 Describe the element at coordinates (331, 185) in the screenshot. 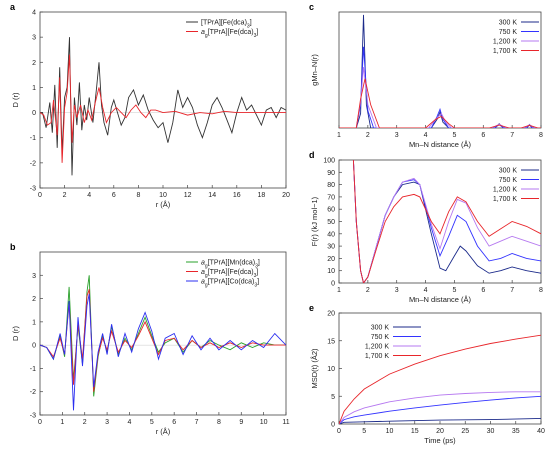

I see `y-tick-label: 80` at that location.